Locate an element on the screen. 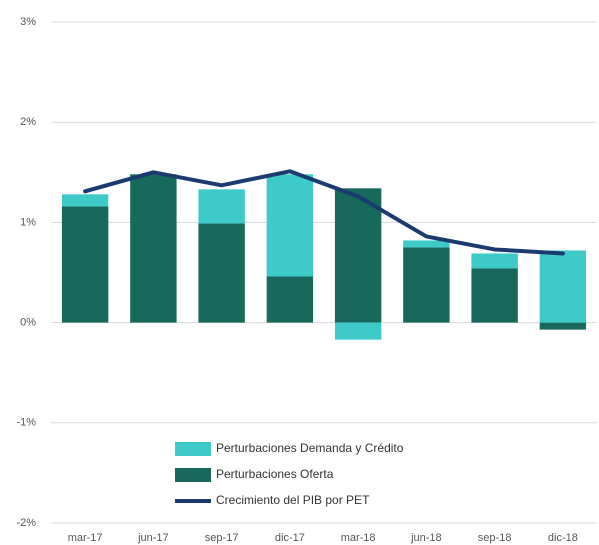  y-tick-label: 0% is located at coordinates (28, 323).